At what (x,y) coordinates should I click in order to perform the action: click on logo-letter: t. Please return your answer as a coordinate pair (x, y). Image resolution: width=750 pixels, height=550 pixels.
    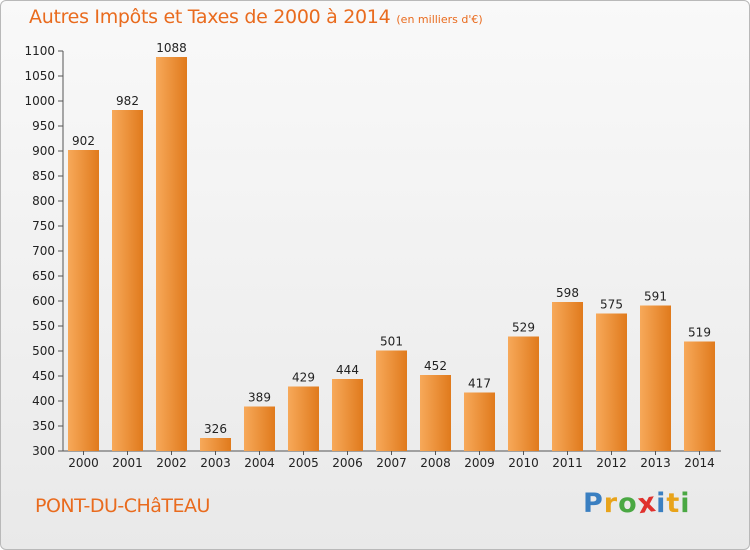
    Looking at the image, I should click on (673, 503).